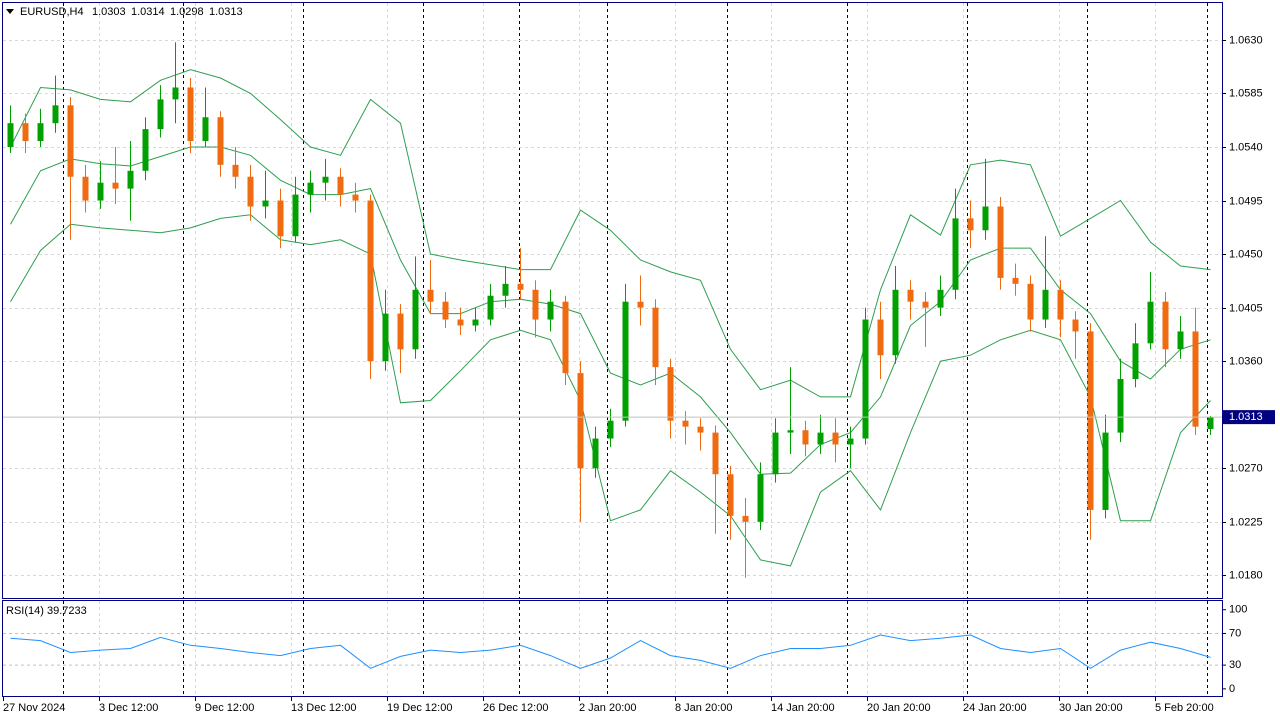  I want to click on ohlc-low: 1.0298, so click(187, 12).